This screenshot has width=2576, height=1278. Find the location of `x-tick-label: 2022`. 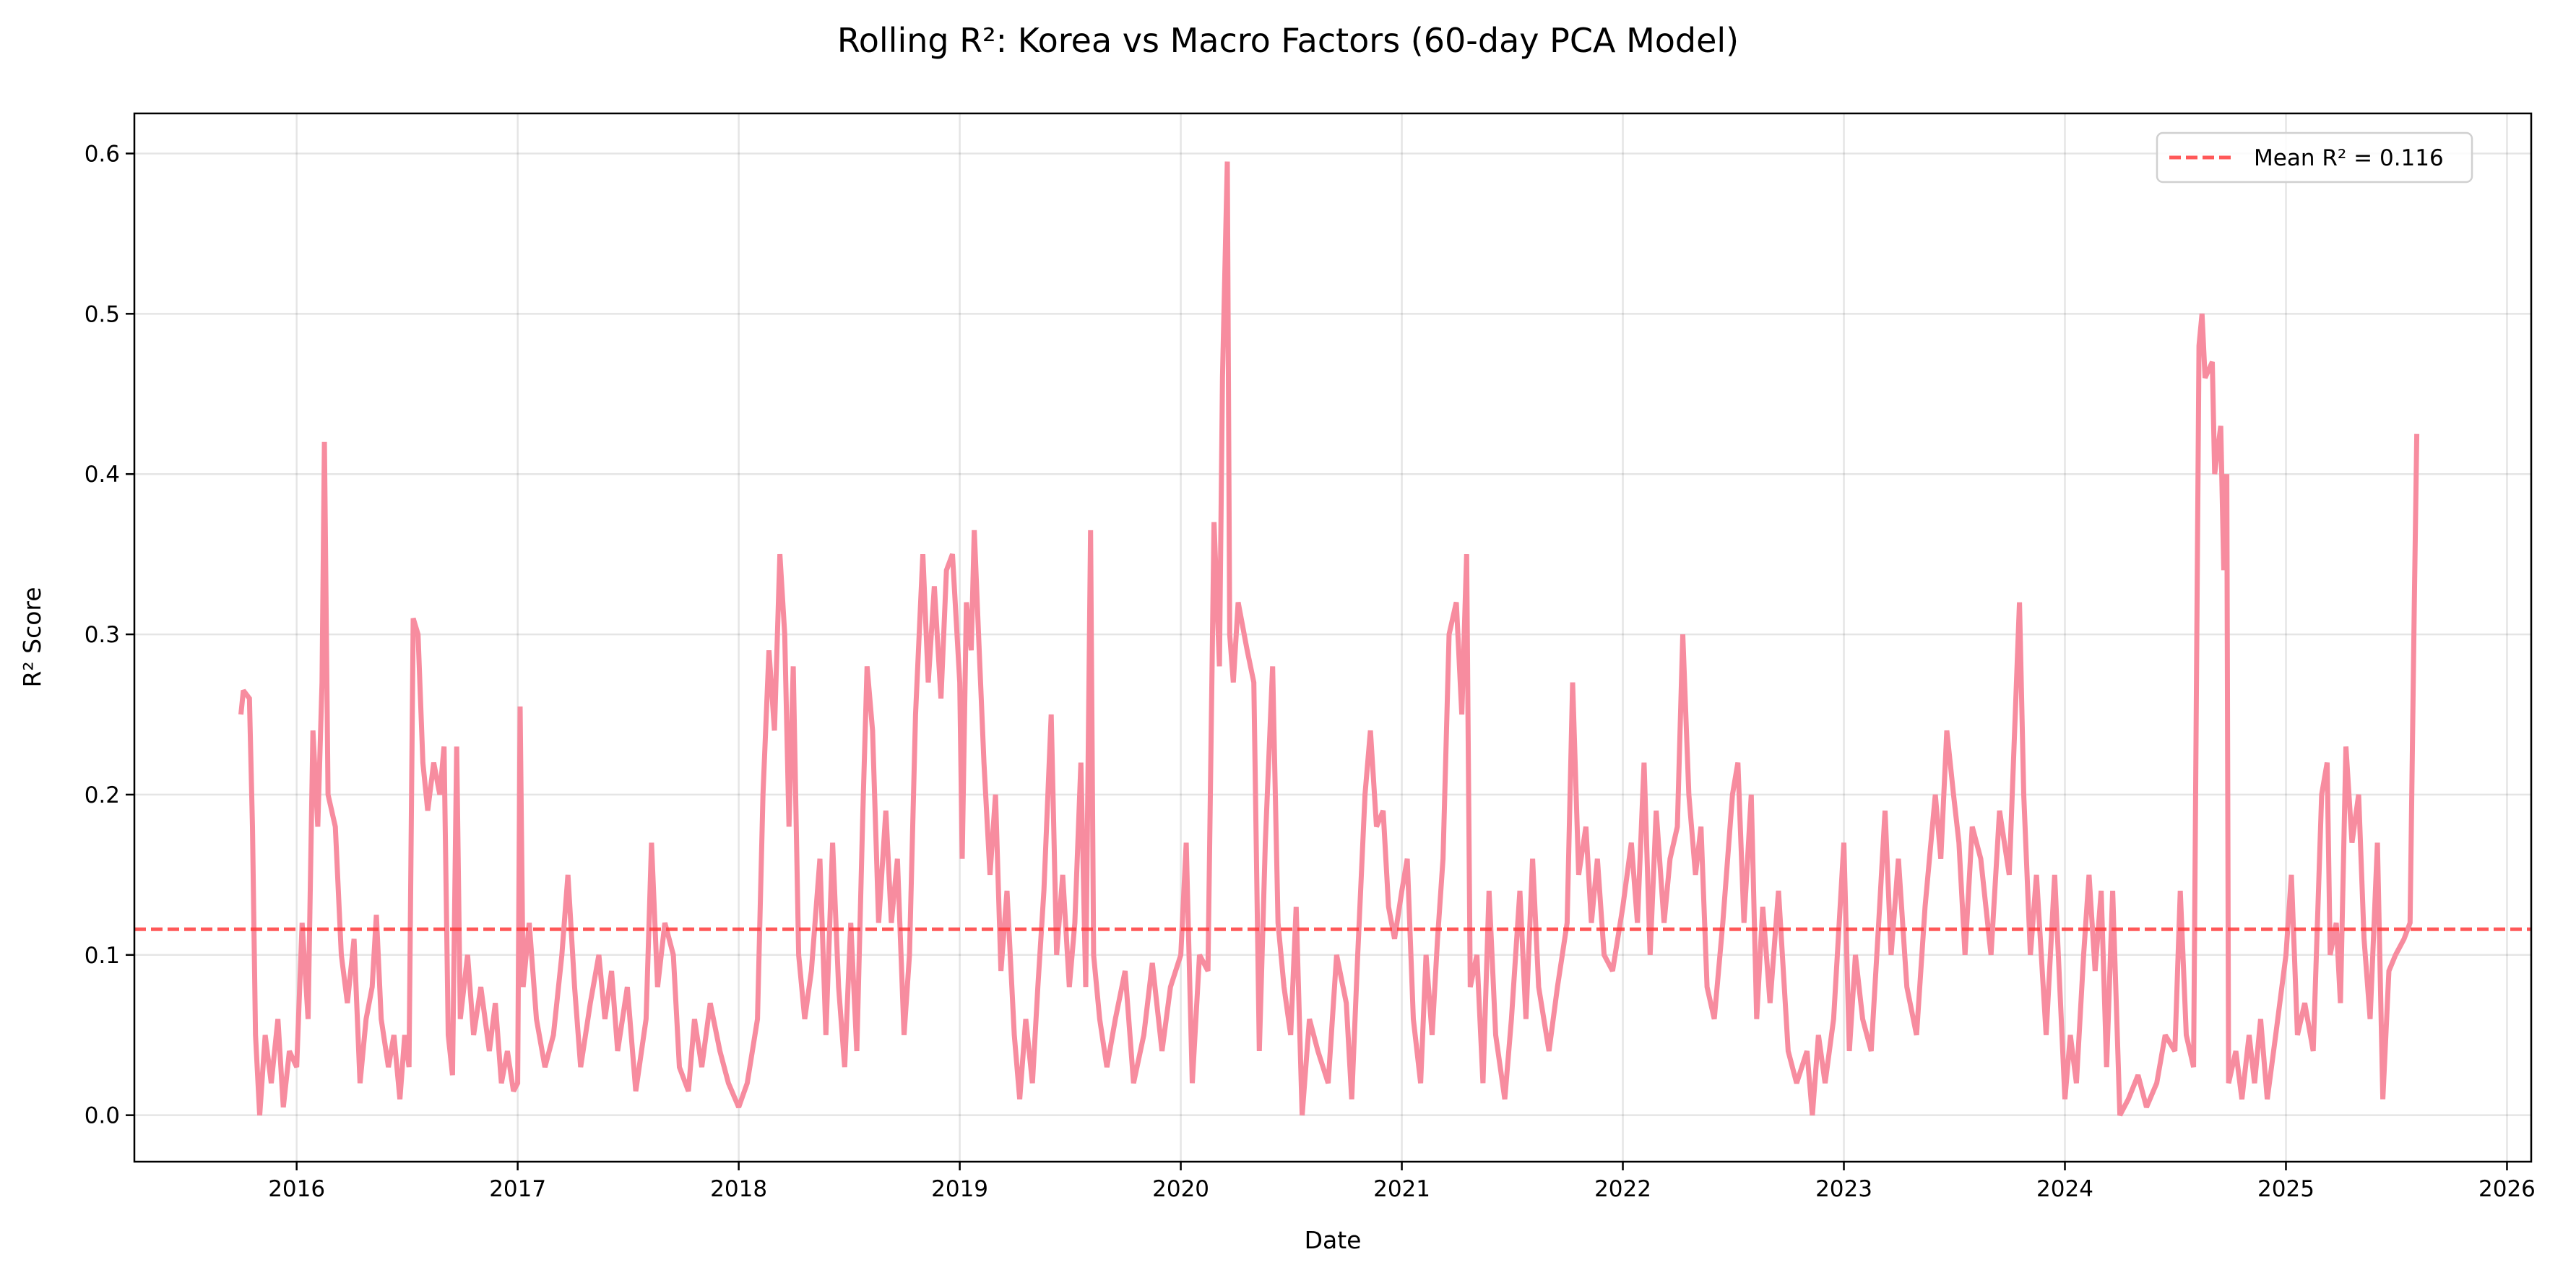

x-tick-label: 2022 is located at coordinates (1622, 1189).